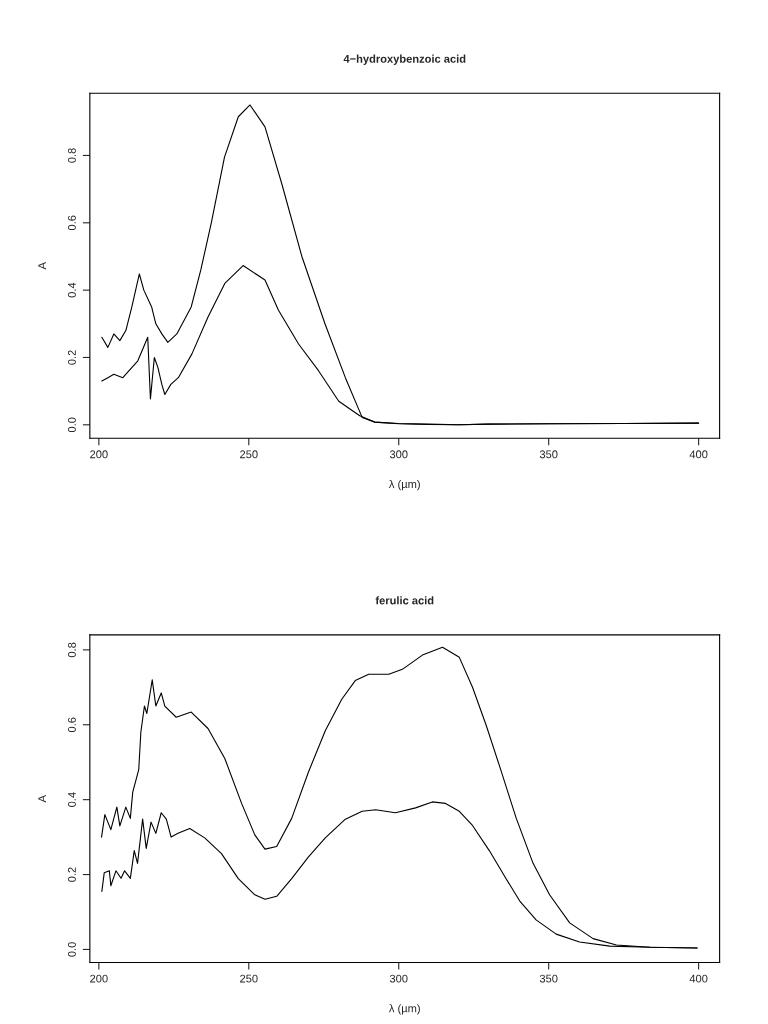 The width and height of the screenshot is (768, 1024). I want to click on chart-title: ferulic acid, so click(404, 600).